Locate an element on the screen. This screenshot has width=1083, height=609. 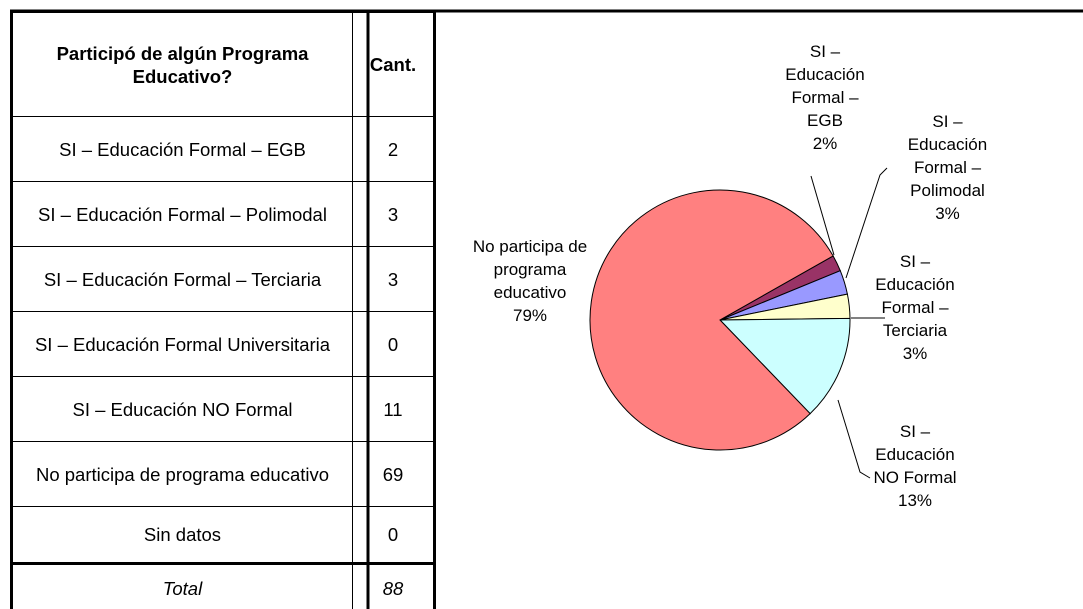
slice-name: SI – Educación Formal – Polimodal is located at coordinates (947, 156).